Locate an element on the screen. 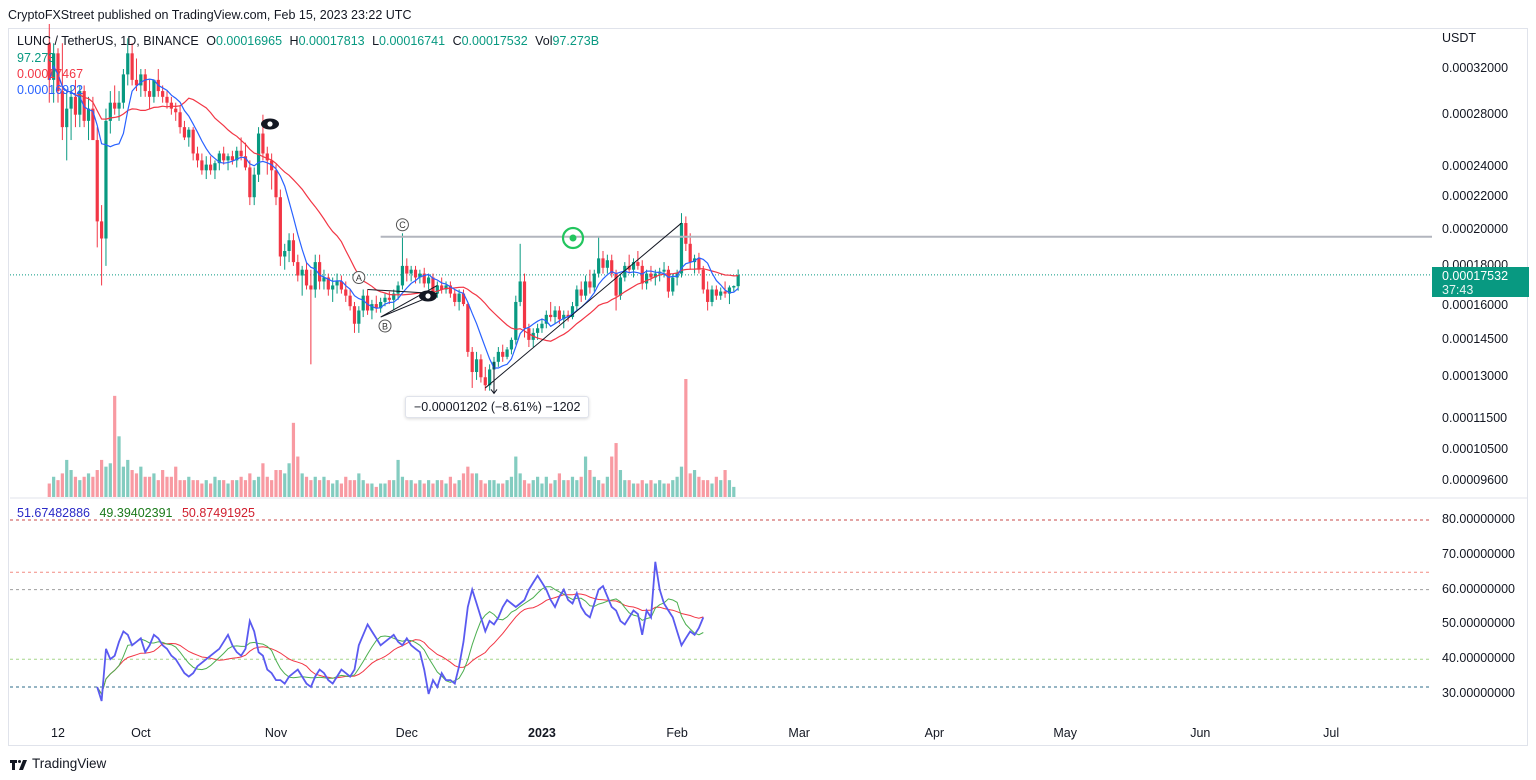 This screenshot has height=780, width=1536. wave-b-label-circle is located at coordinates (385, 326).